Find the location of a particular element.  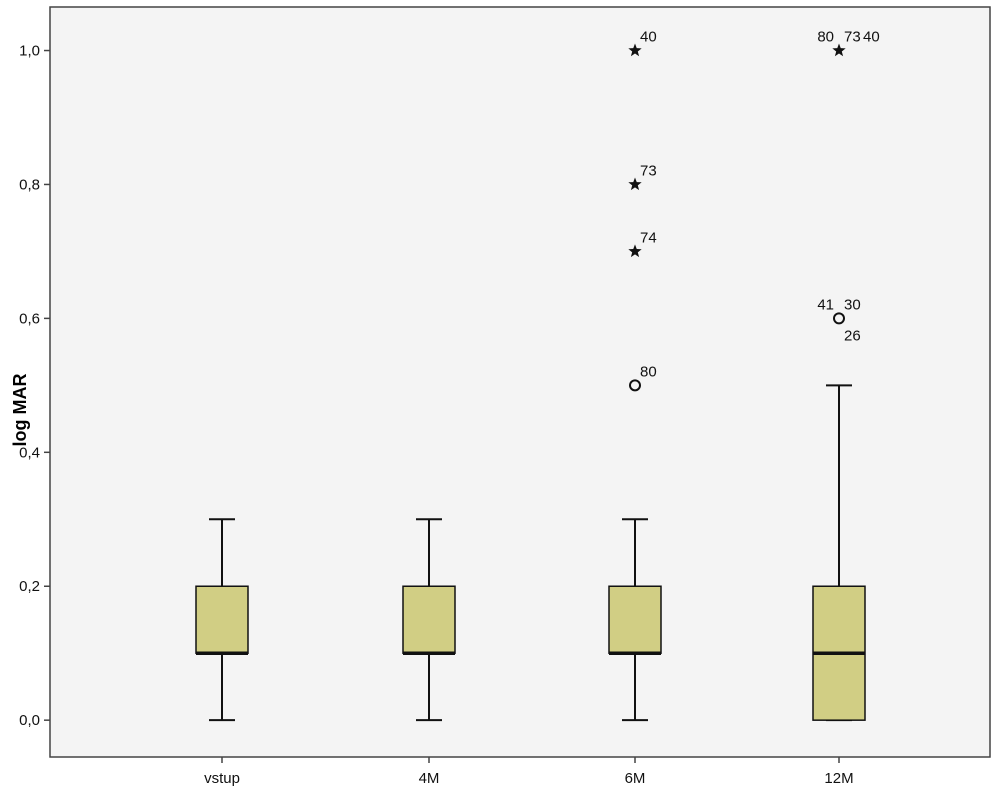

y-tick-label: 0,2 is located at coordinates (29, 586).